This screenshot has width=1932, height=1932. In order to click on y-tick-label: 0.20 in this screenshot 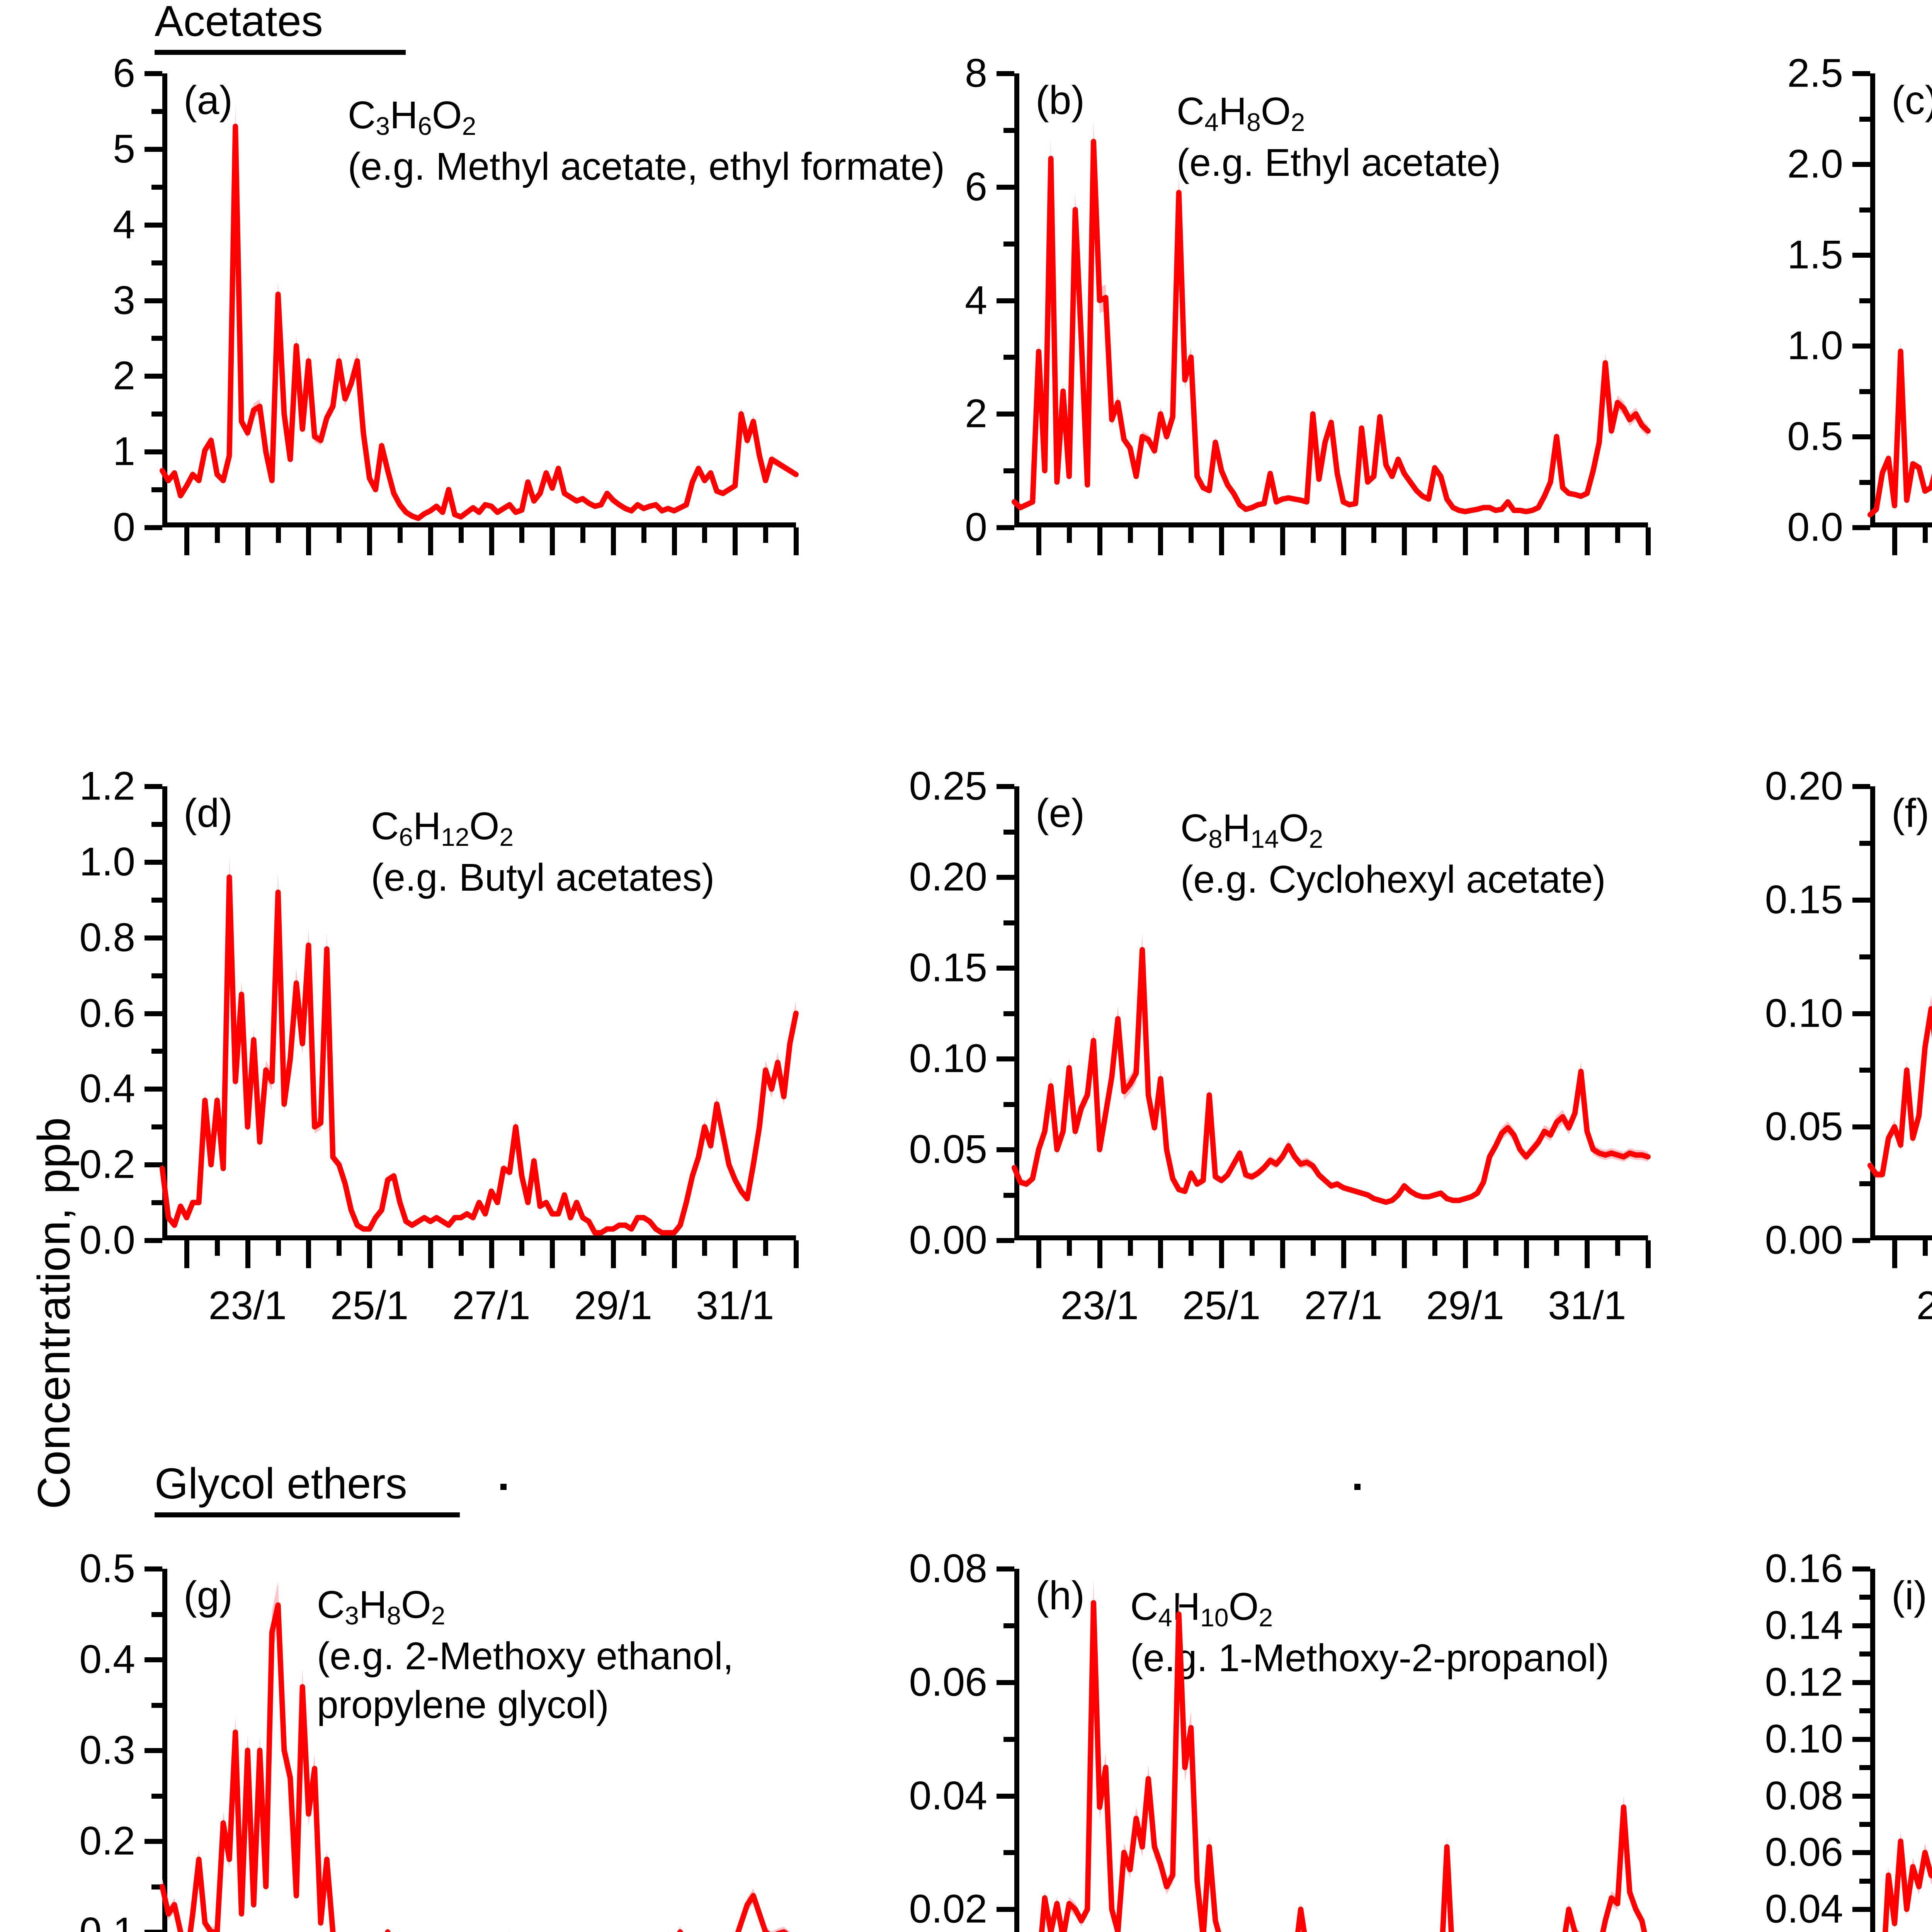, I will do `click(1804, 787)`.